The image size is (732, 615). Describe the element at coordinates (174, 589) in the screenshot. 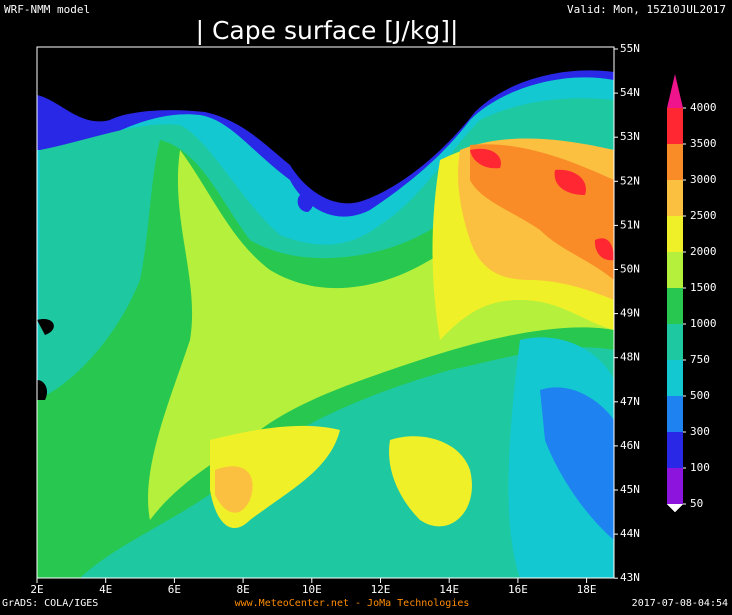

I see `lon-label: 6E` at that location.